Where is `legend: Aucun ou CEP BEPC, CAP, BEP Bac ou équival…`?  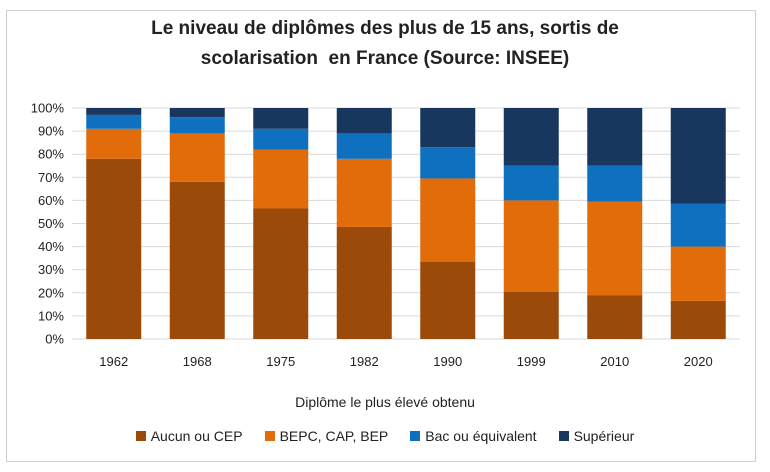
legend: Aucun ou CEP BEPC, CAP, BEP Bac ou équival… is located at coordinates (385, 436).